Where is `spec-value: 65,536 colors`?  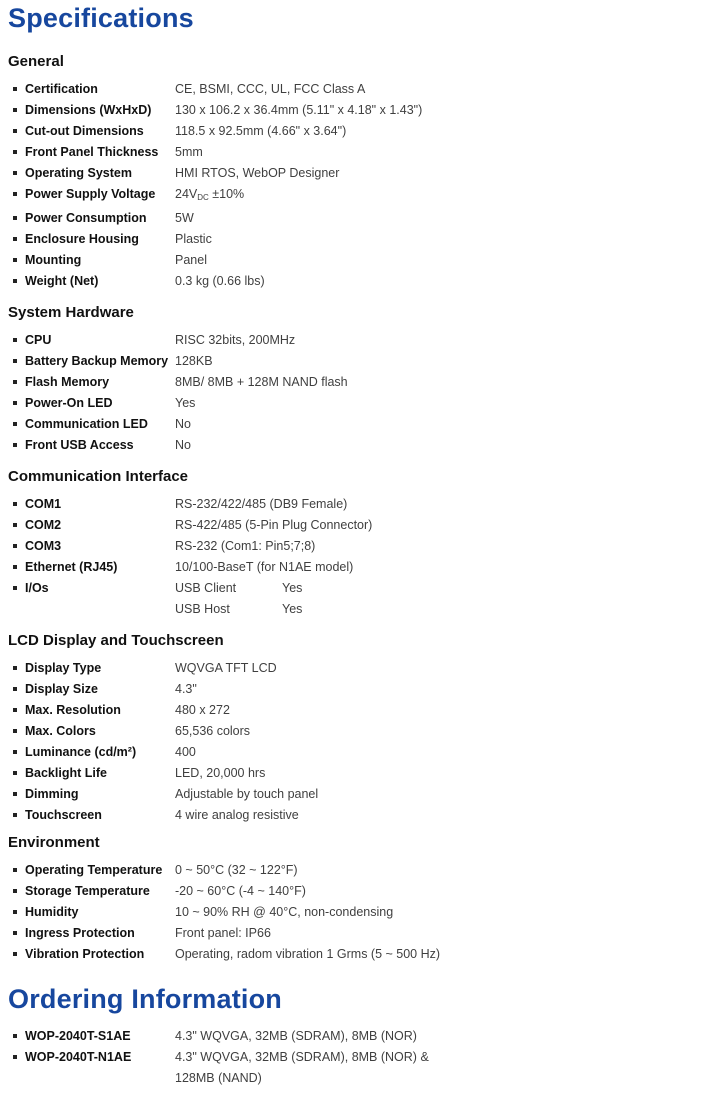
spec-value: 65,536 colors is located at coordinates (213, 730).